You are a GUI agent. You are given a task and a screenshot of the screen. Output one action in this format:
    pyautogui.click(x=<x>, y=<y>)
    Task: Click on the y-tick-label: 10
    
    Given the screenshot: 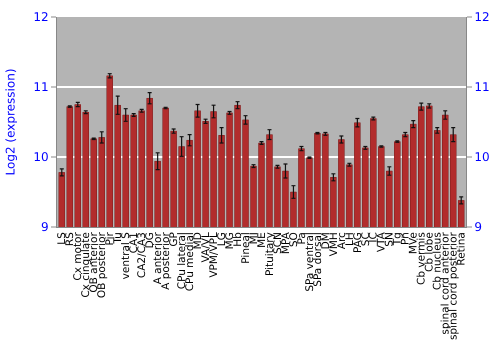 What is the action you would take?
    pyautogui.click(x=41, y=157)
    